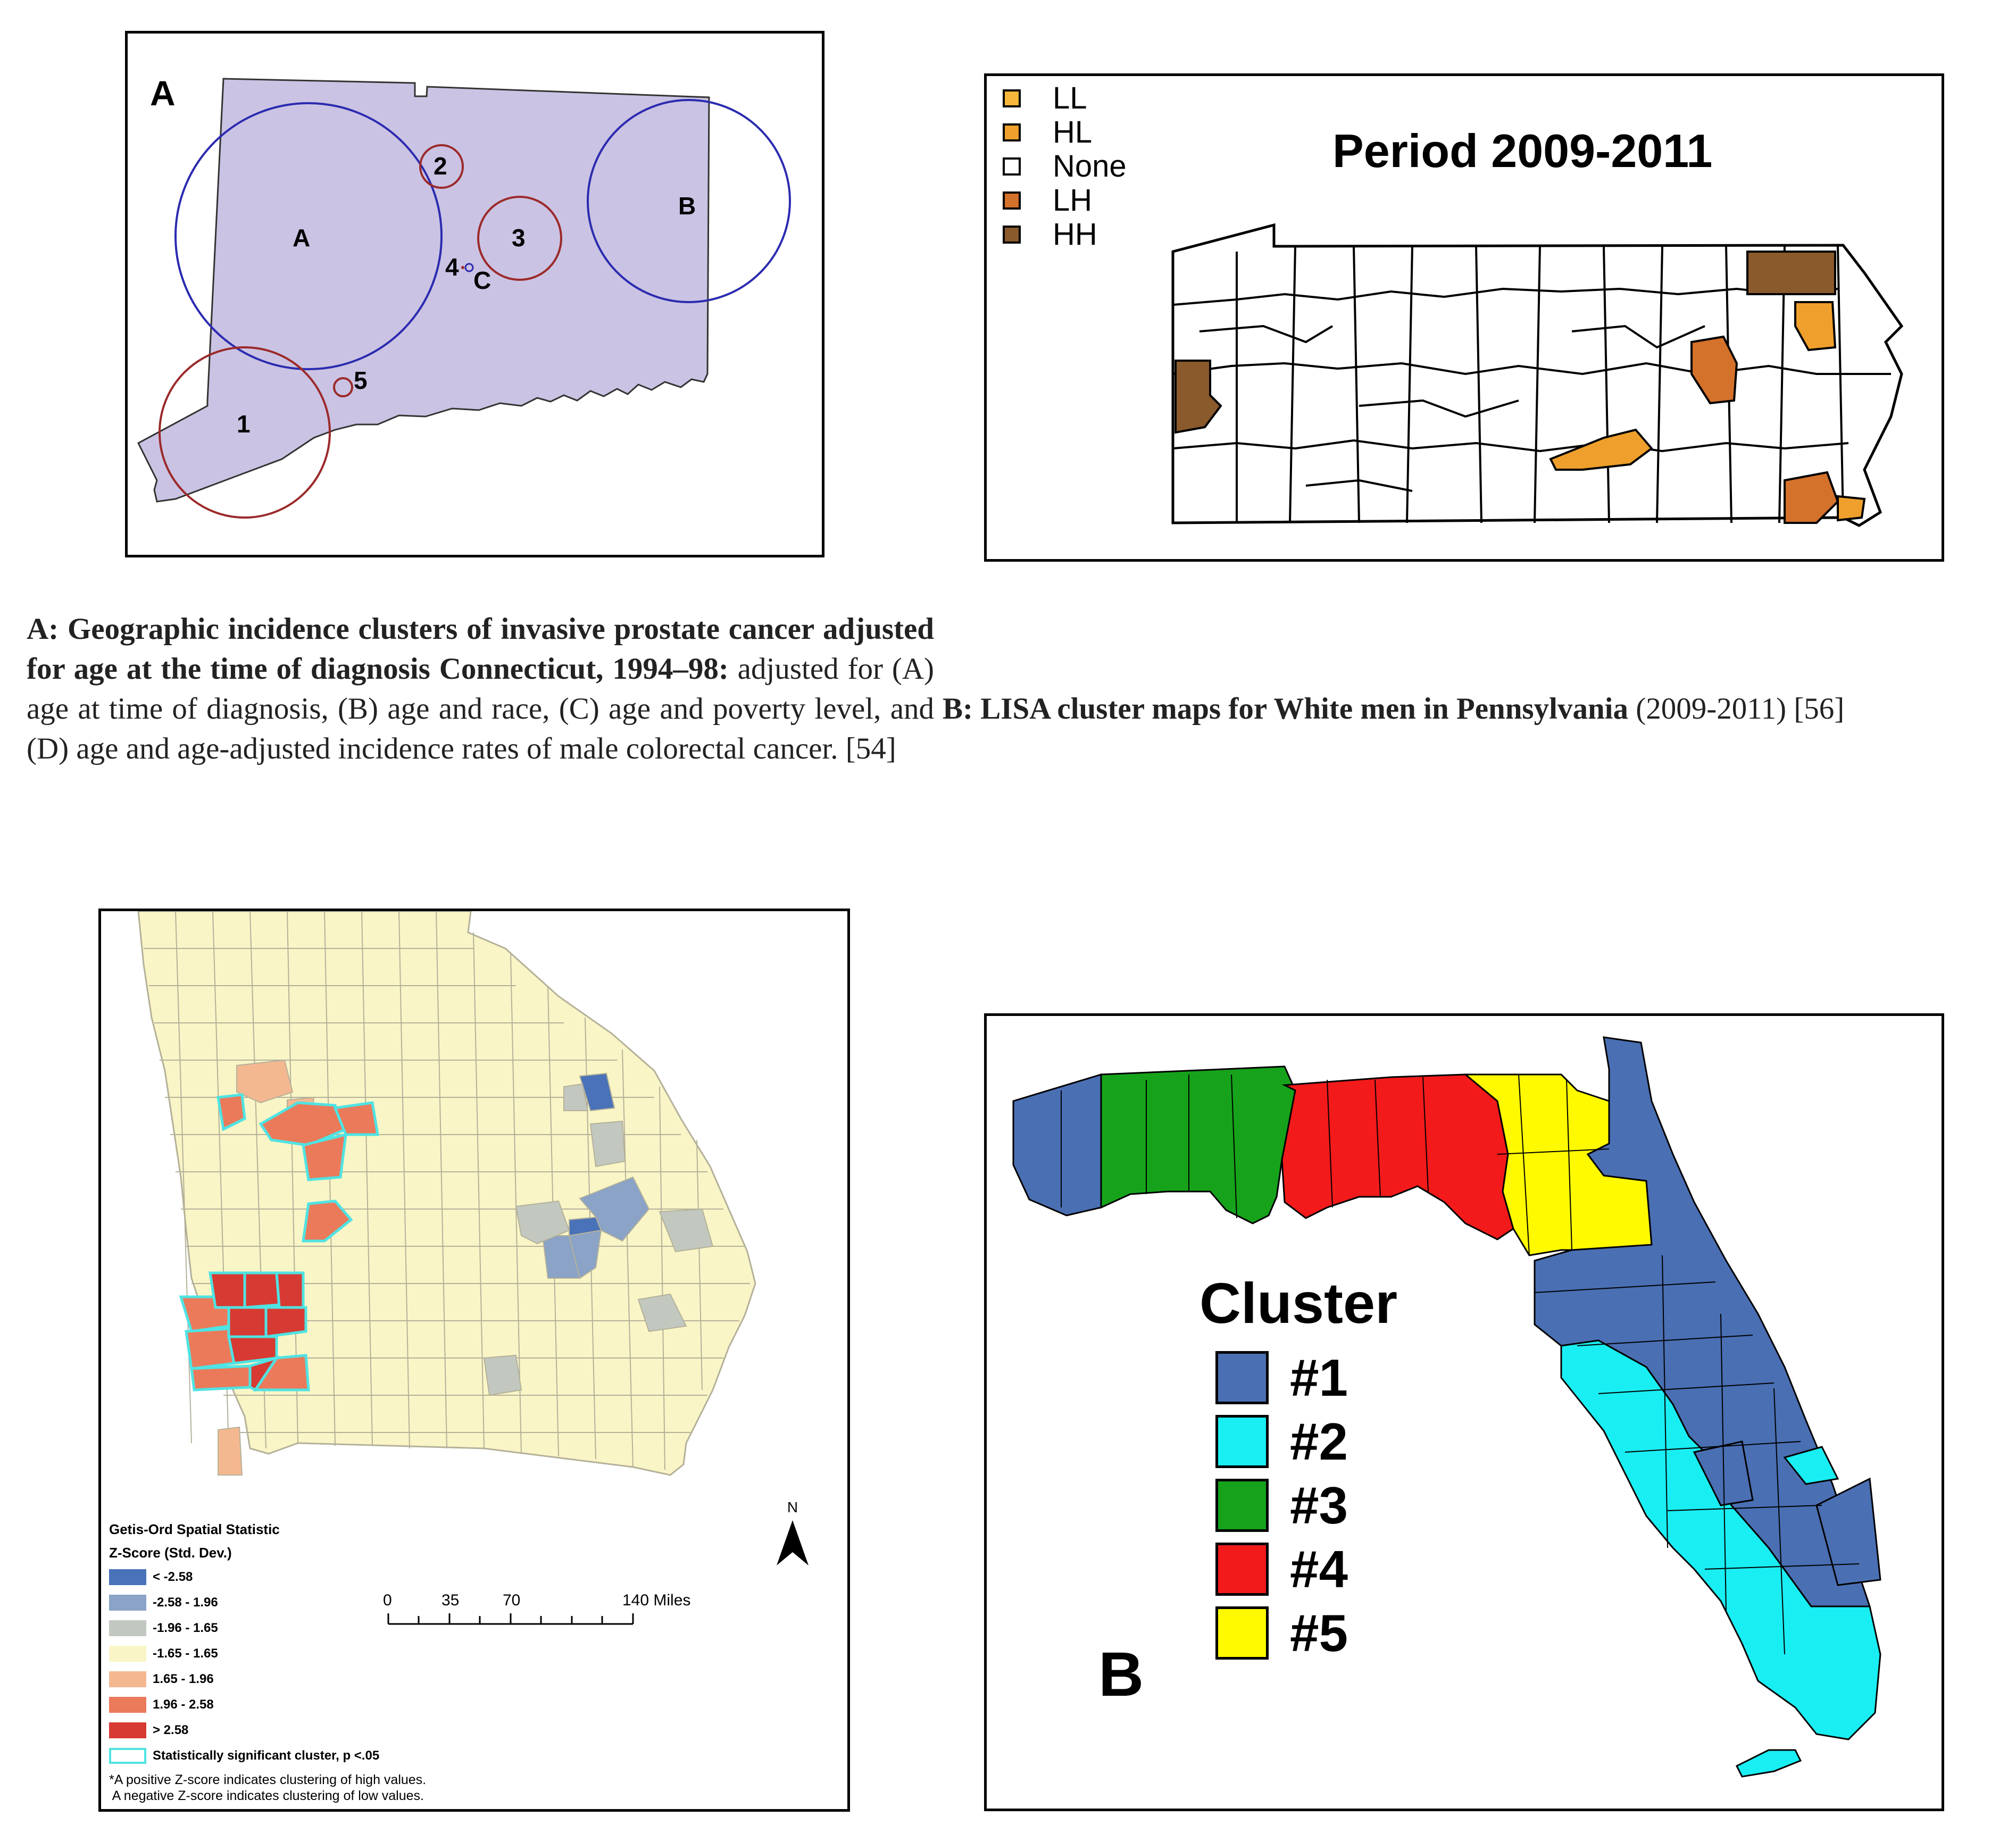 The height and width of the screenshot is (1833, 2016). Describe the element at coordinates (171, 1730) in the screenshot. I see `legend-label: > 2.58` at that location.